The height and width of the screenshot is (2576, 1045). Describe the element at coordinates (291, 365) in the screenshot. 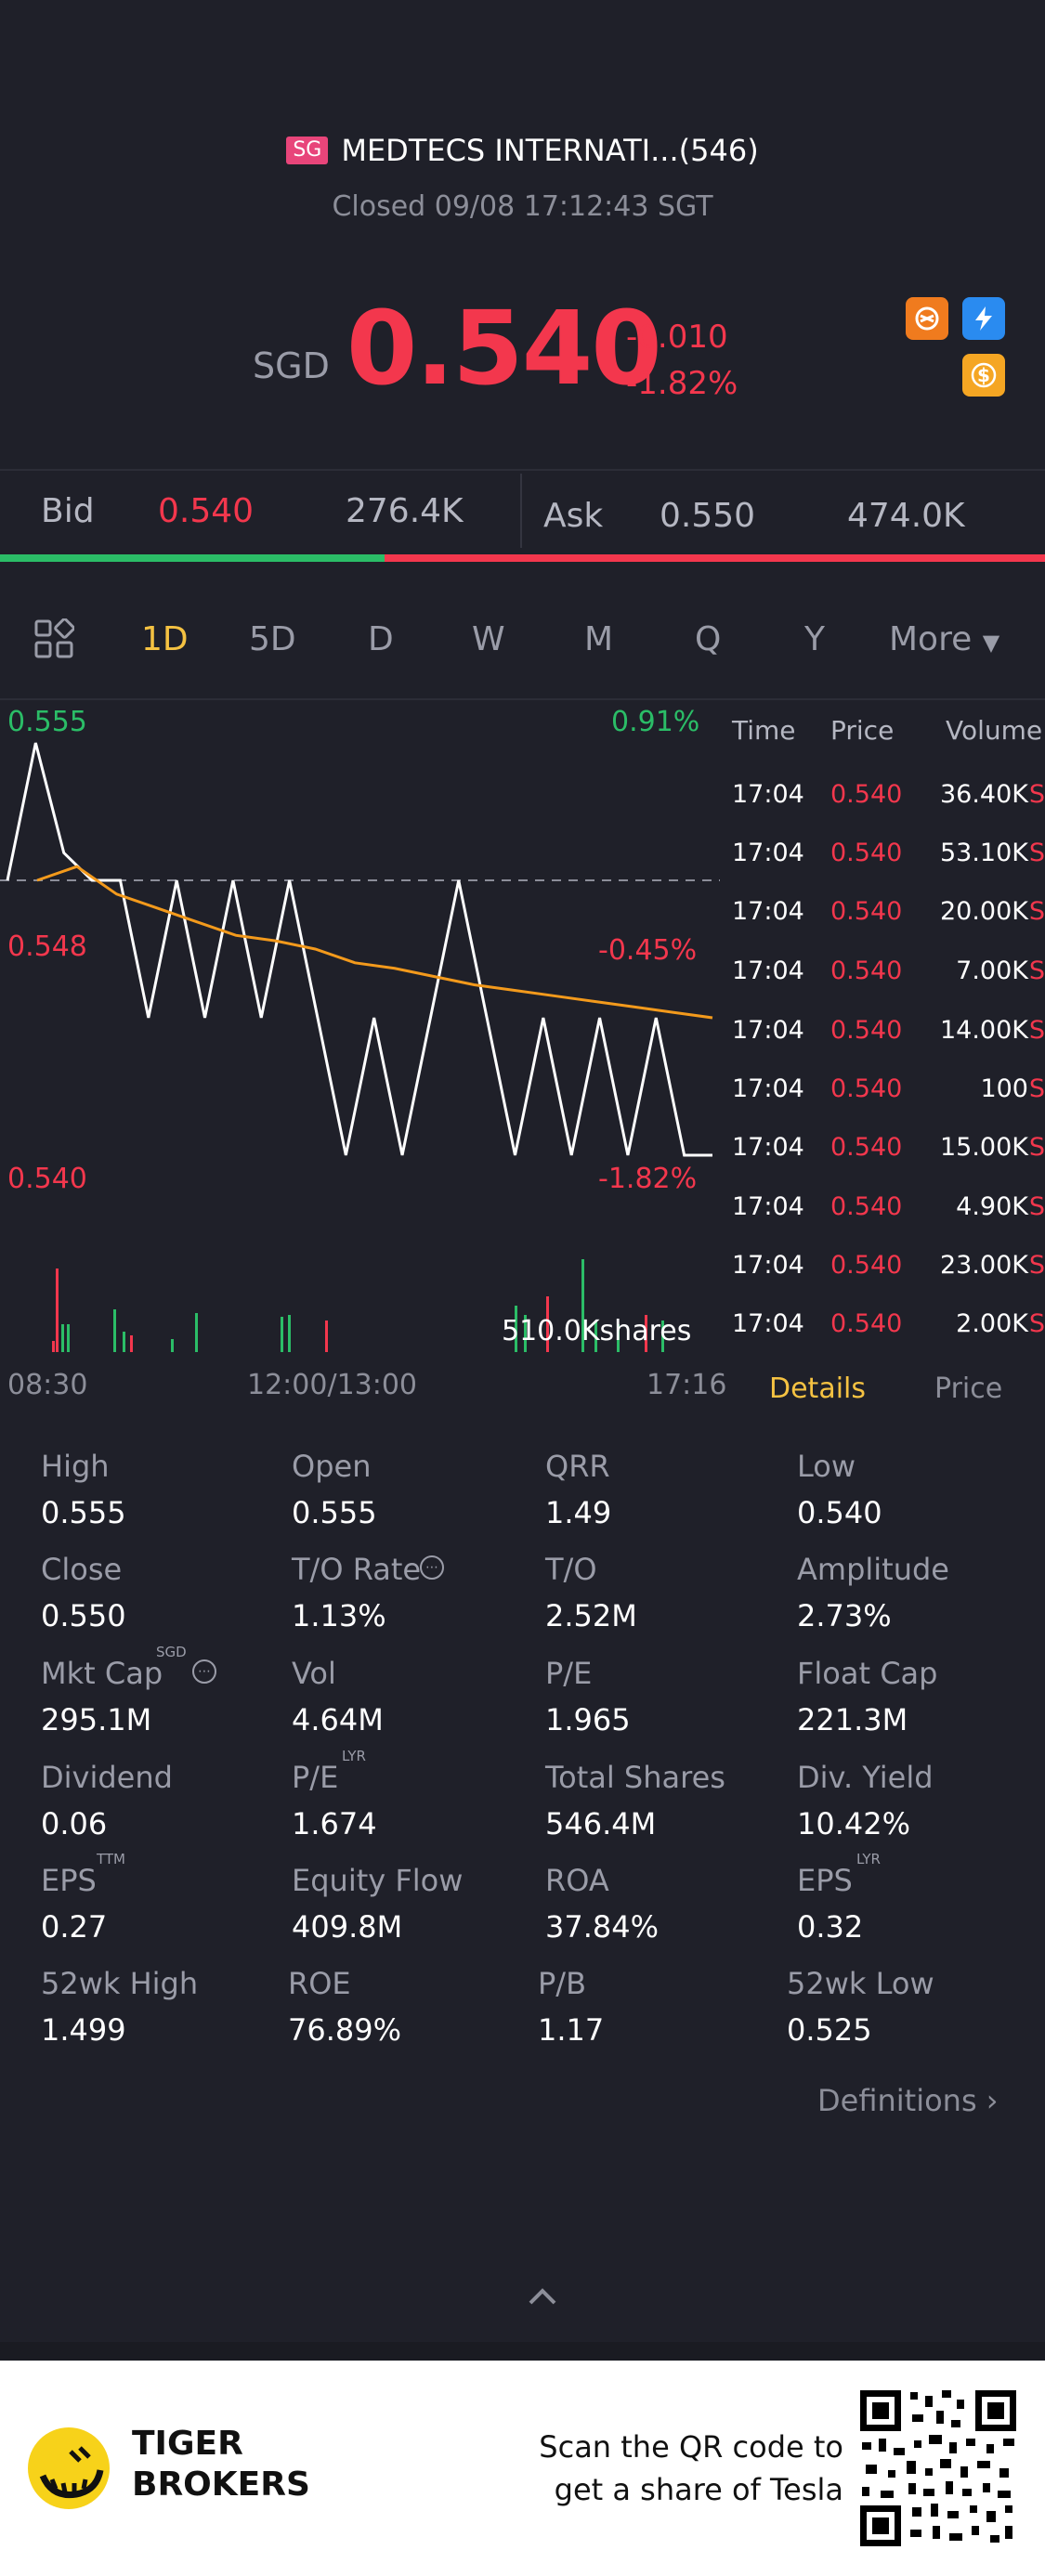

I see `currency-label: SGD` at that location.